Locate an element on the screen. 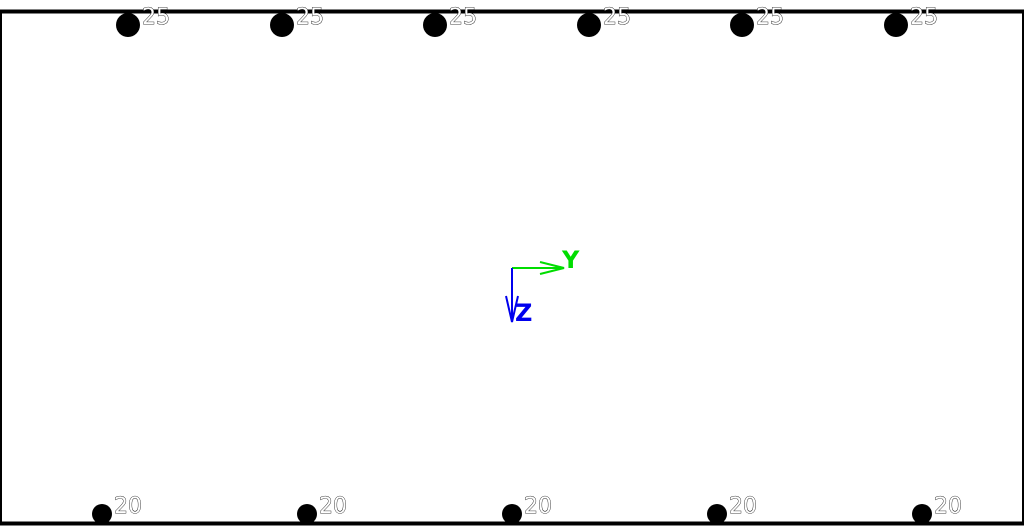  z-axis-arrowhead is located at coordinates (512, 309).